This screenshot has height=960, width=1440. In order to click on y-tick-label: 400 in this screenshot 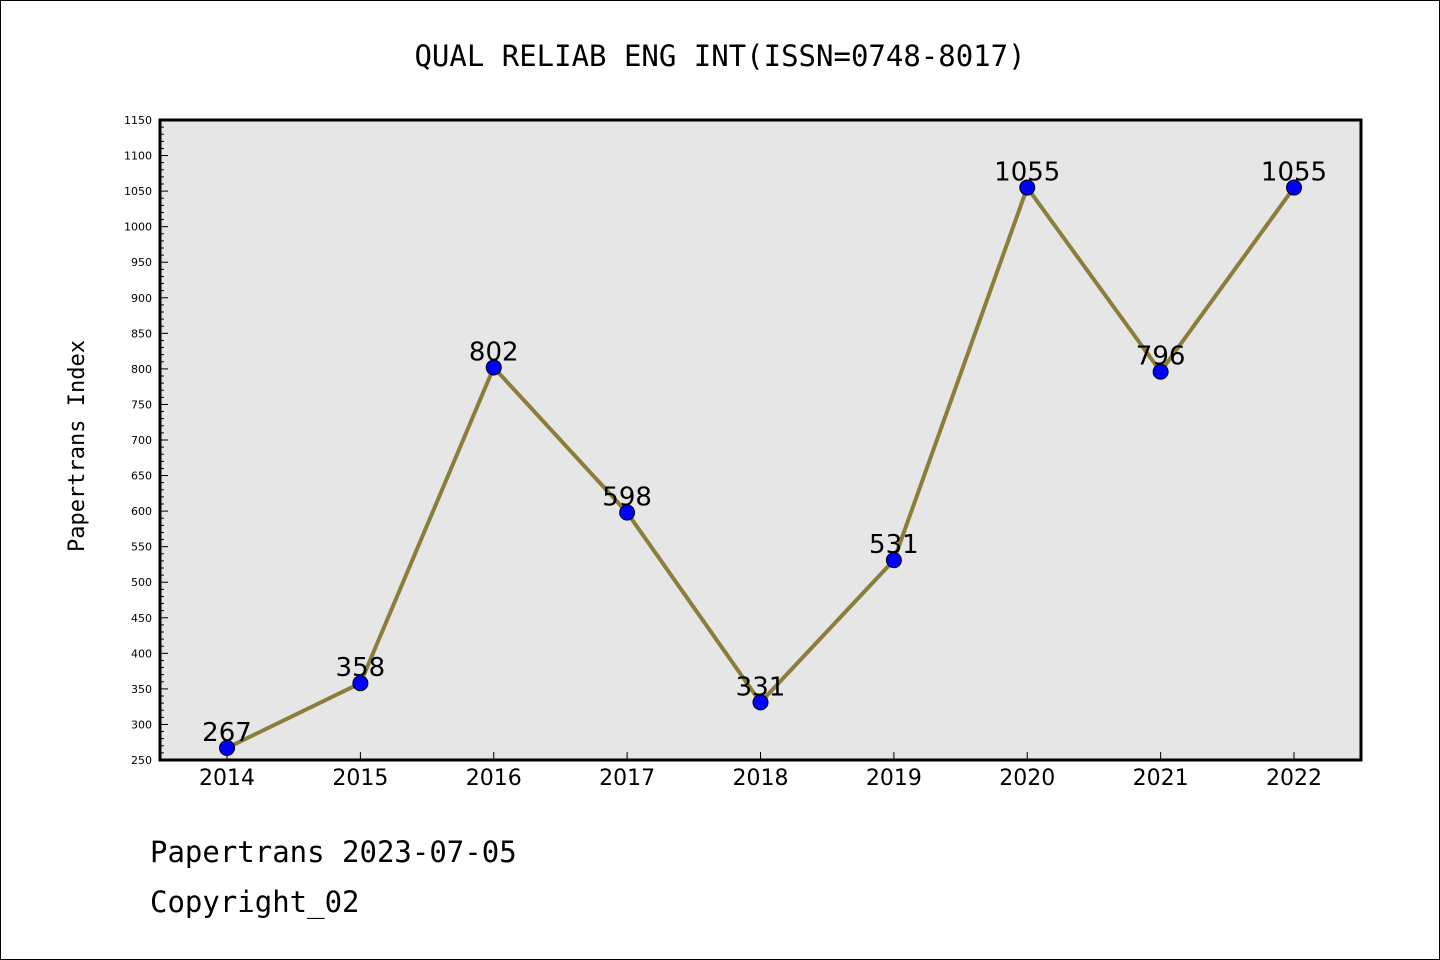, I will do `click(141, 653)`.